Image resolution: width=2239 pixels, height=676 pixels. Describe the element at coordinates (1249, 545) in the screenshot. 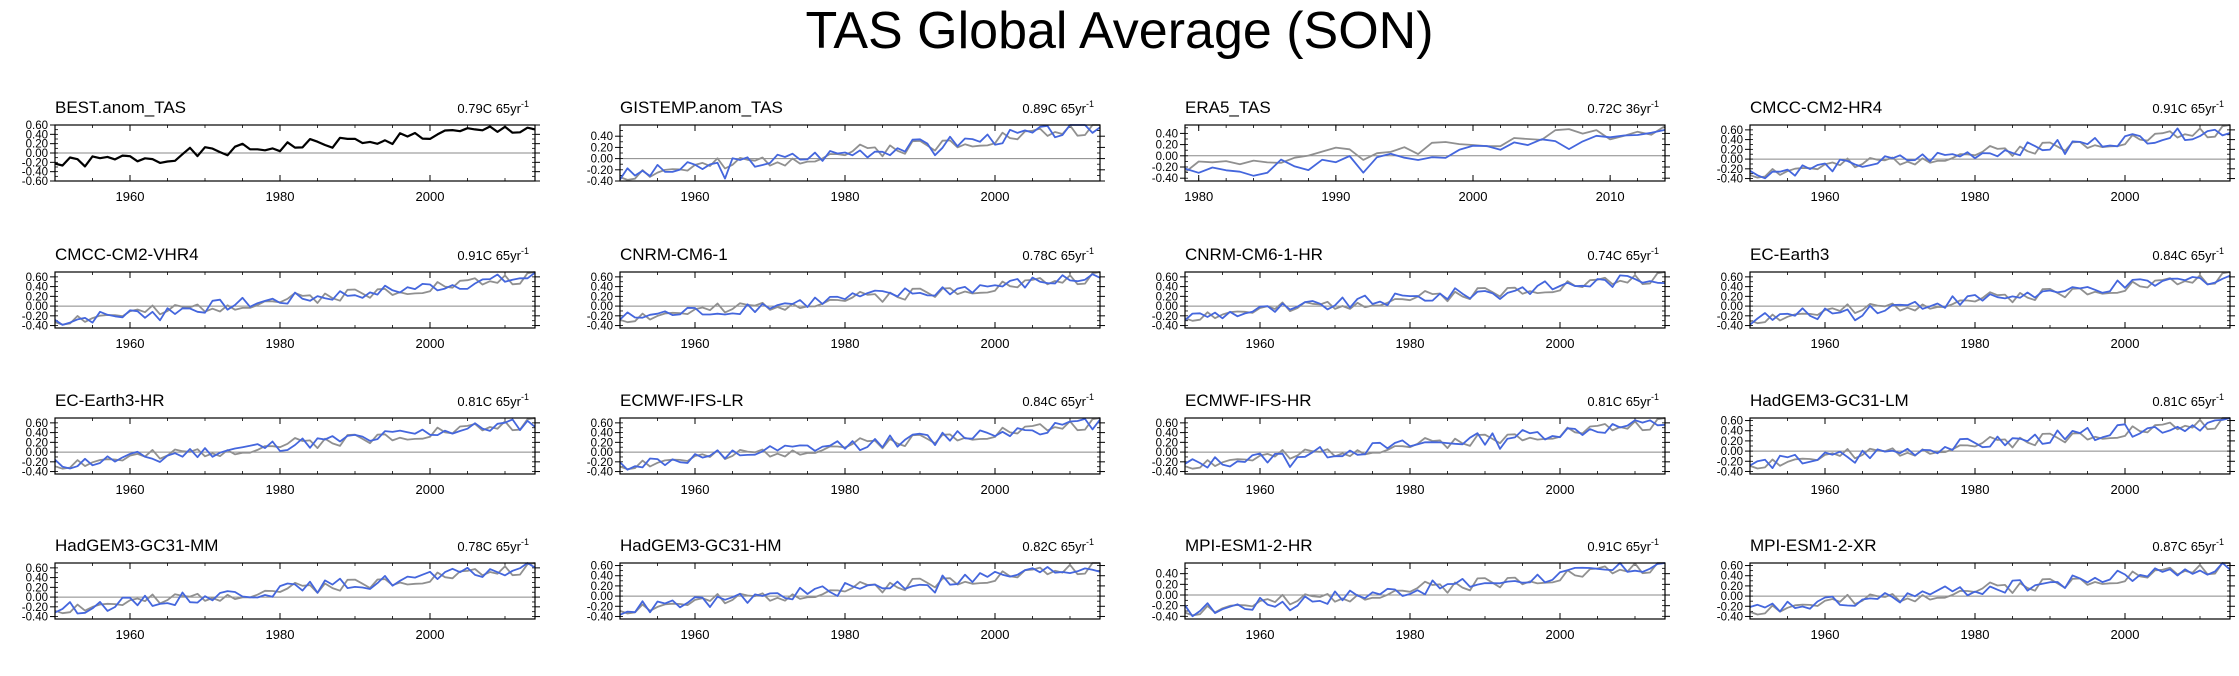

I see `panel-title: MPI-ESM1-2-HR` at that location.